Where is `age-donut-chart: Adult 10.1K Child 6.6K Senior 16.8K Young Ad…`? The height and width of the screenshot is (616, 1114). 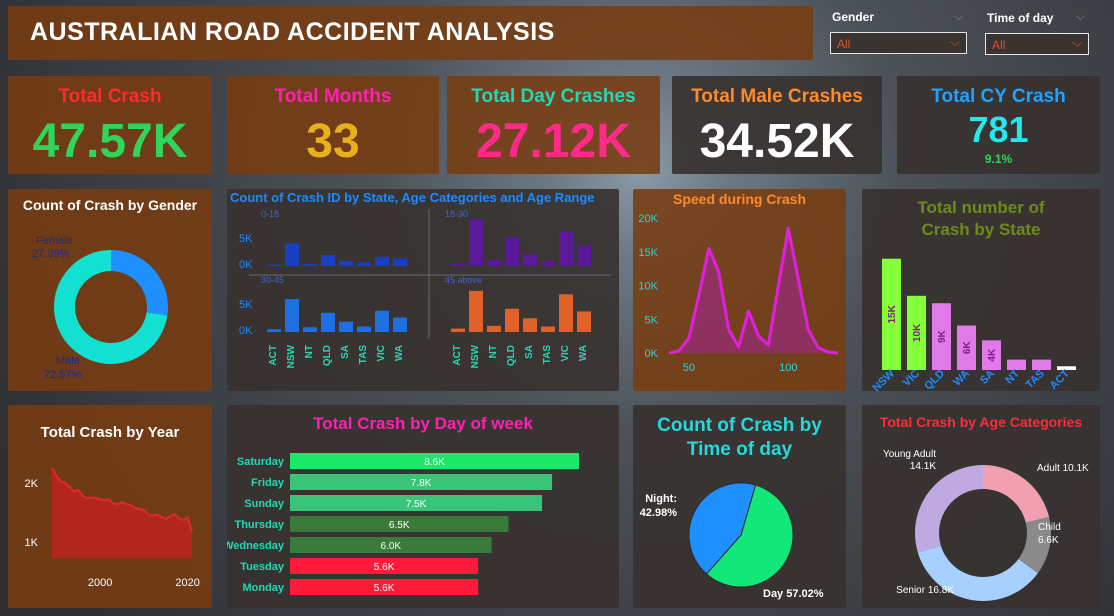 age-donut-chart: Adult 10.1K Child 6.6K Senior 16.8K Young Ad… is located at coordinates (986, 525).